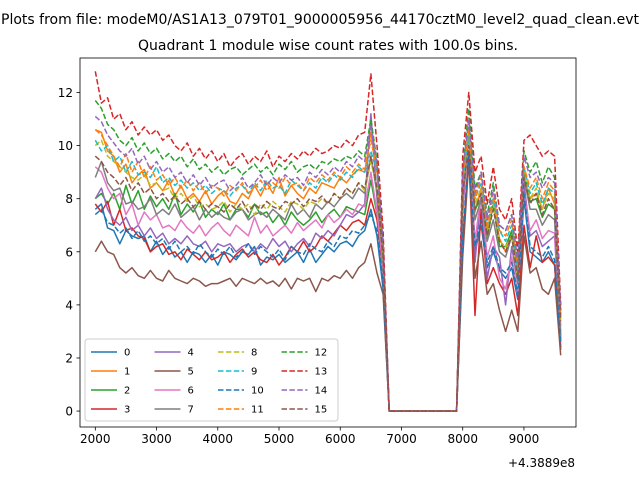  I want to click on legend-label: 2, so click(127, 391).